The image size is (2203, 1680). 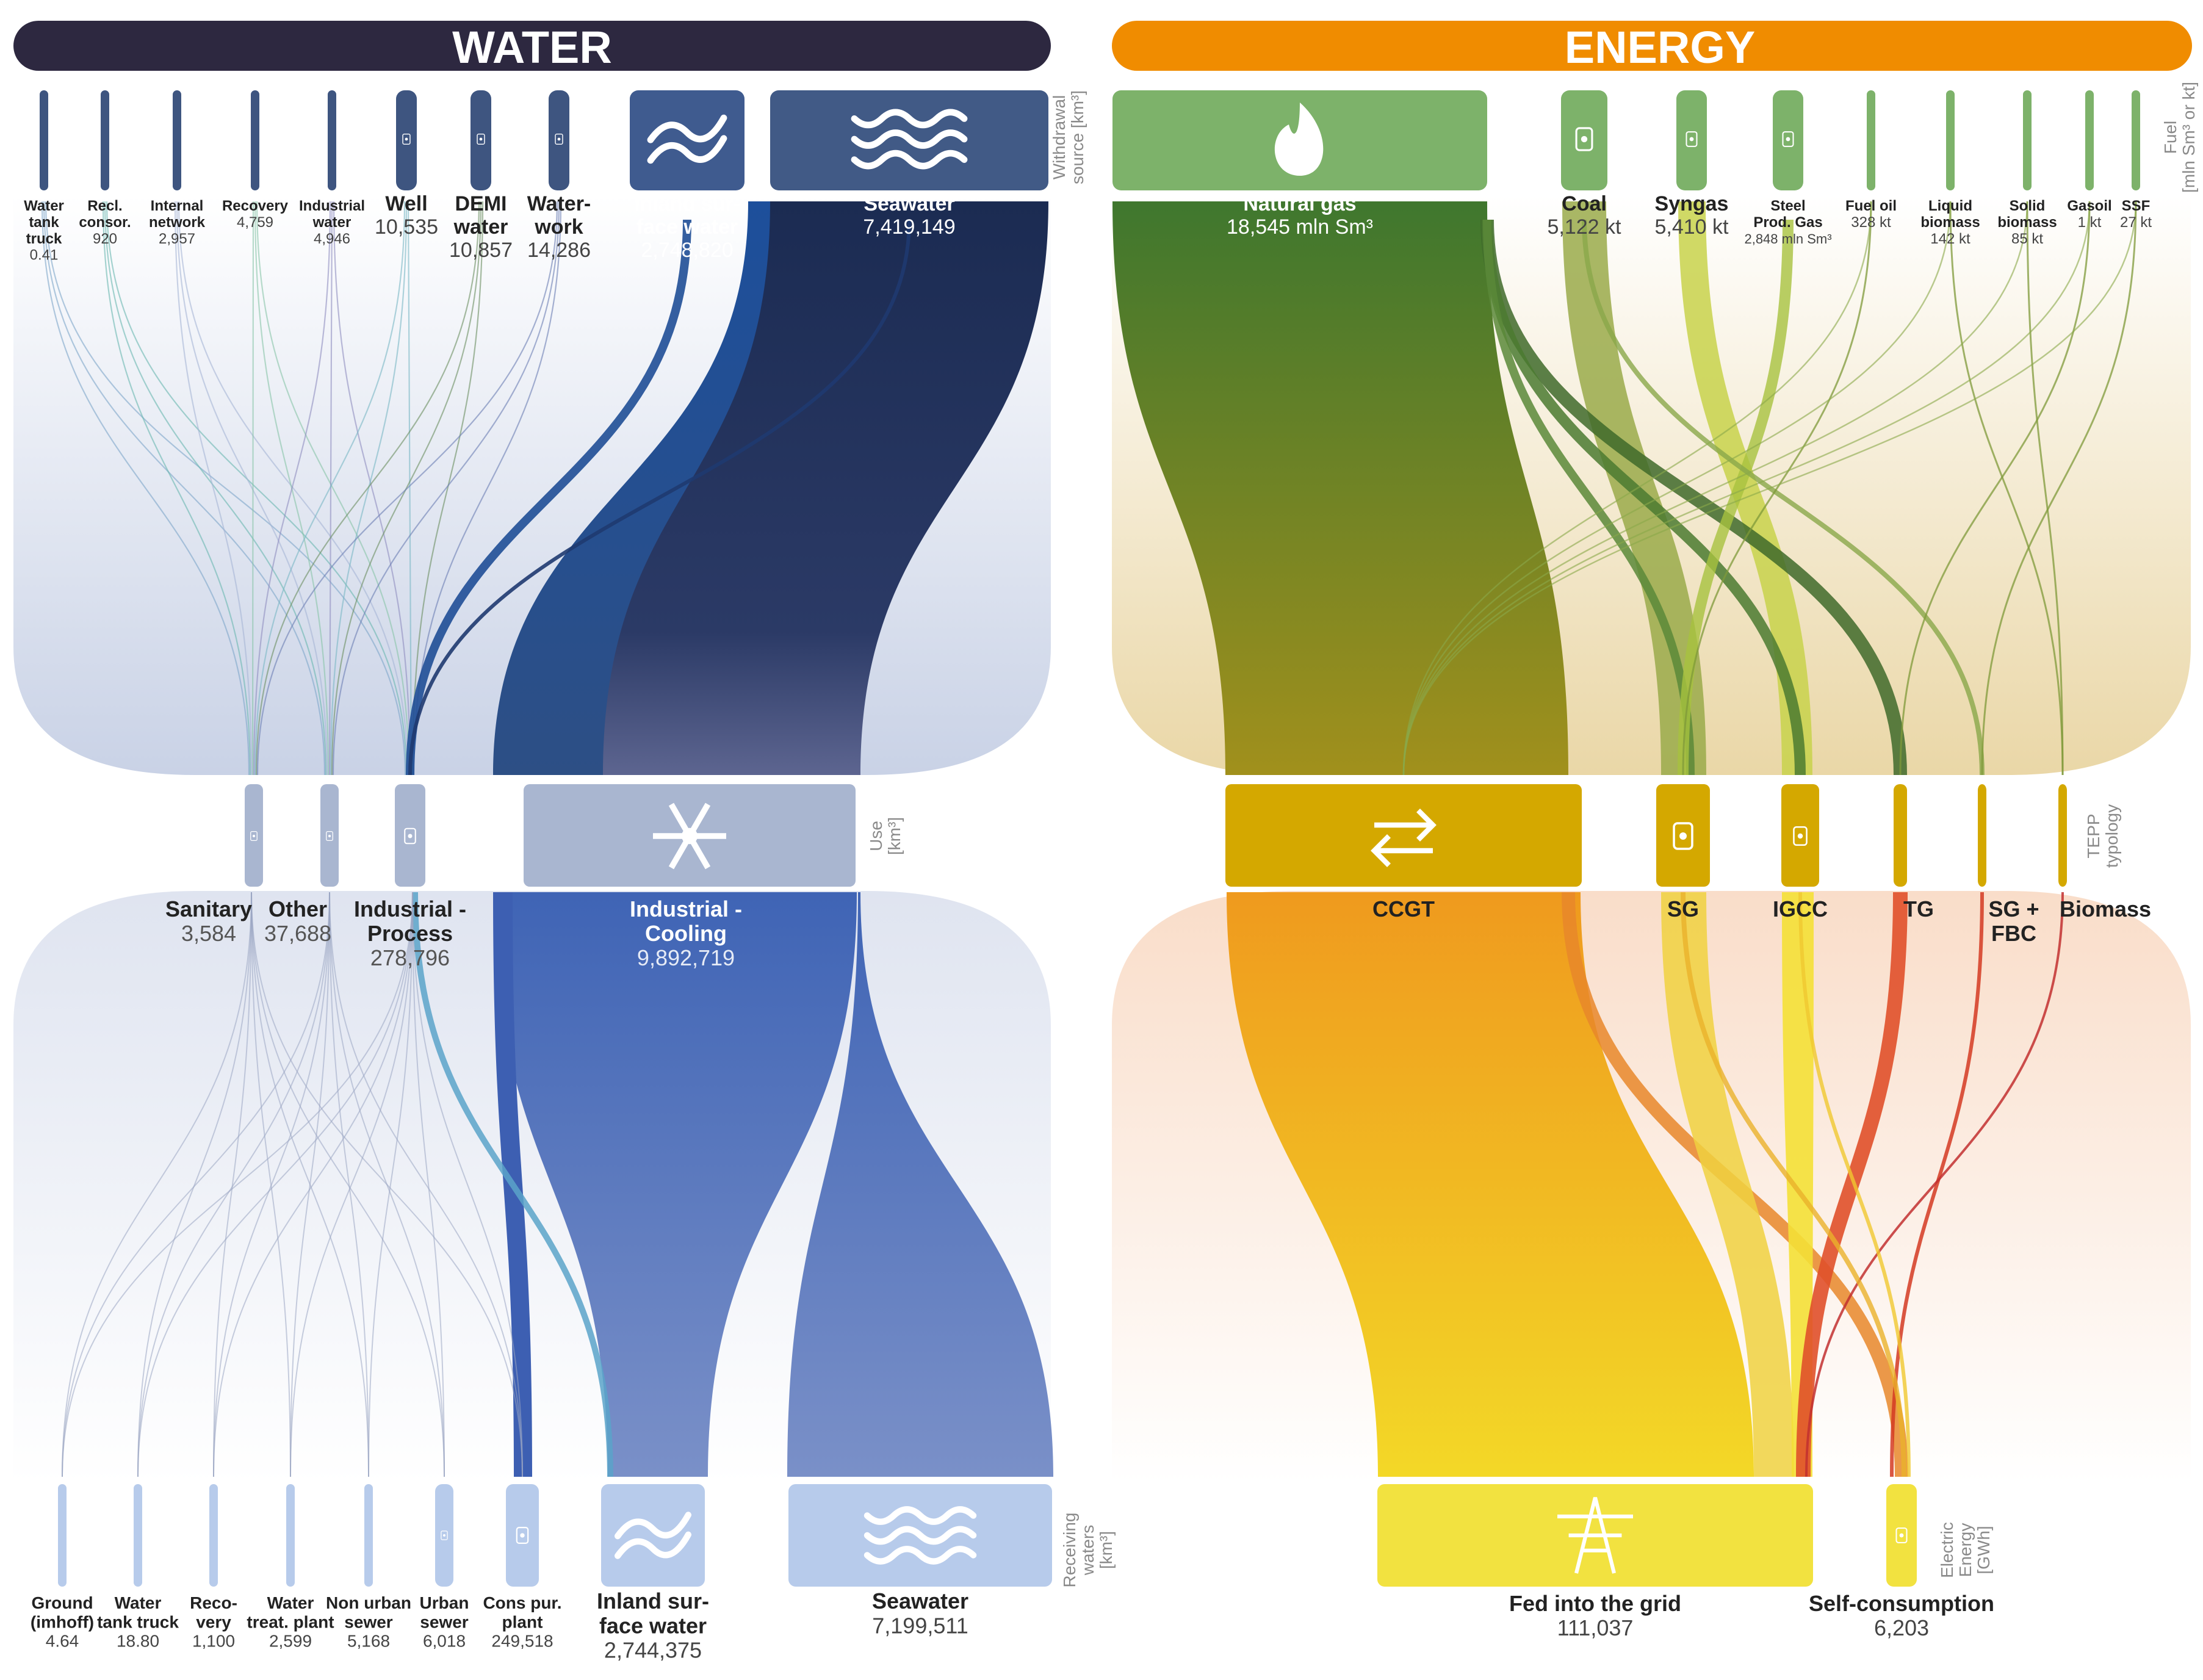 What do you see at coordinates (208, 908) in the screenshot?
I see `water-use-label: Sanitary` at bounding box center [208, 908].